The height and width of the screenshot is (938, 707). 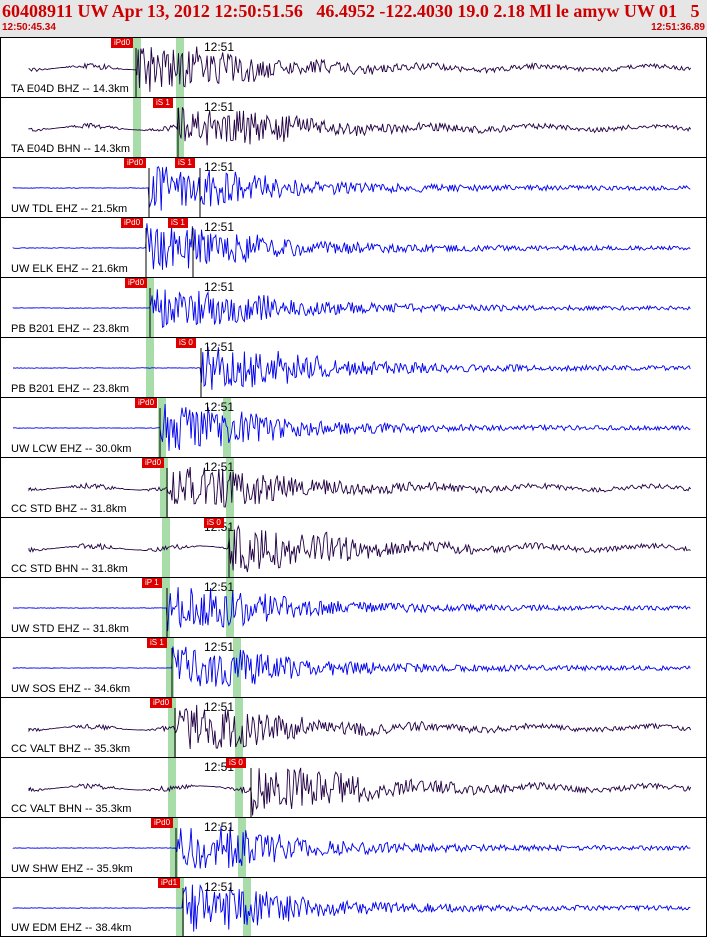 I want to click on station-label: CC STD BHZ -- 31.8km, so click(x=69, y=509).